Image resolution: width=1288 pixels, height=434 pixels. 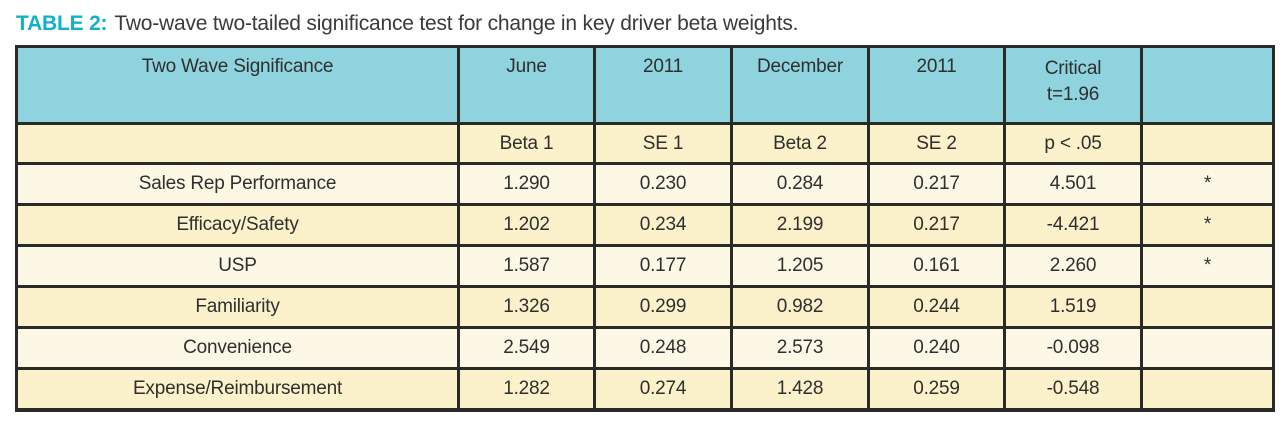 I want to click on row-label: Familiarity, so click(x=237, y=307).